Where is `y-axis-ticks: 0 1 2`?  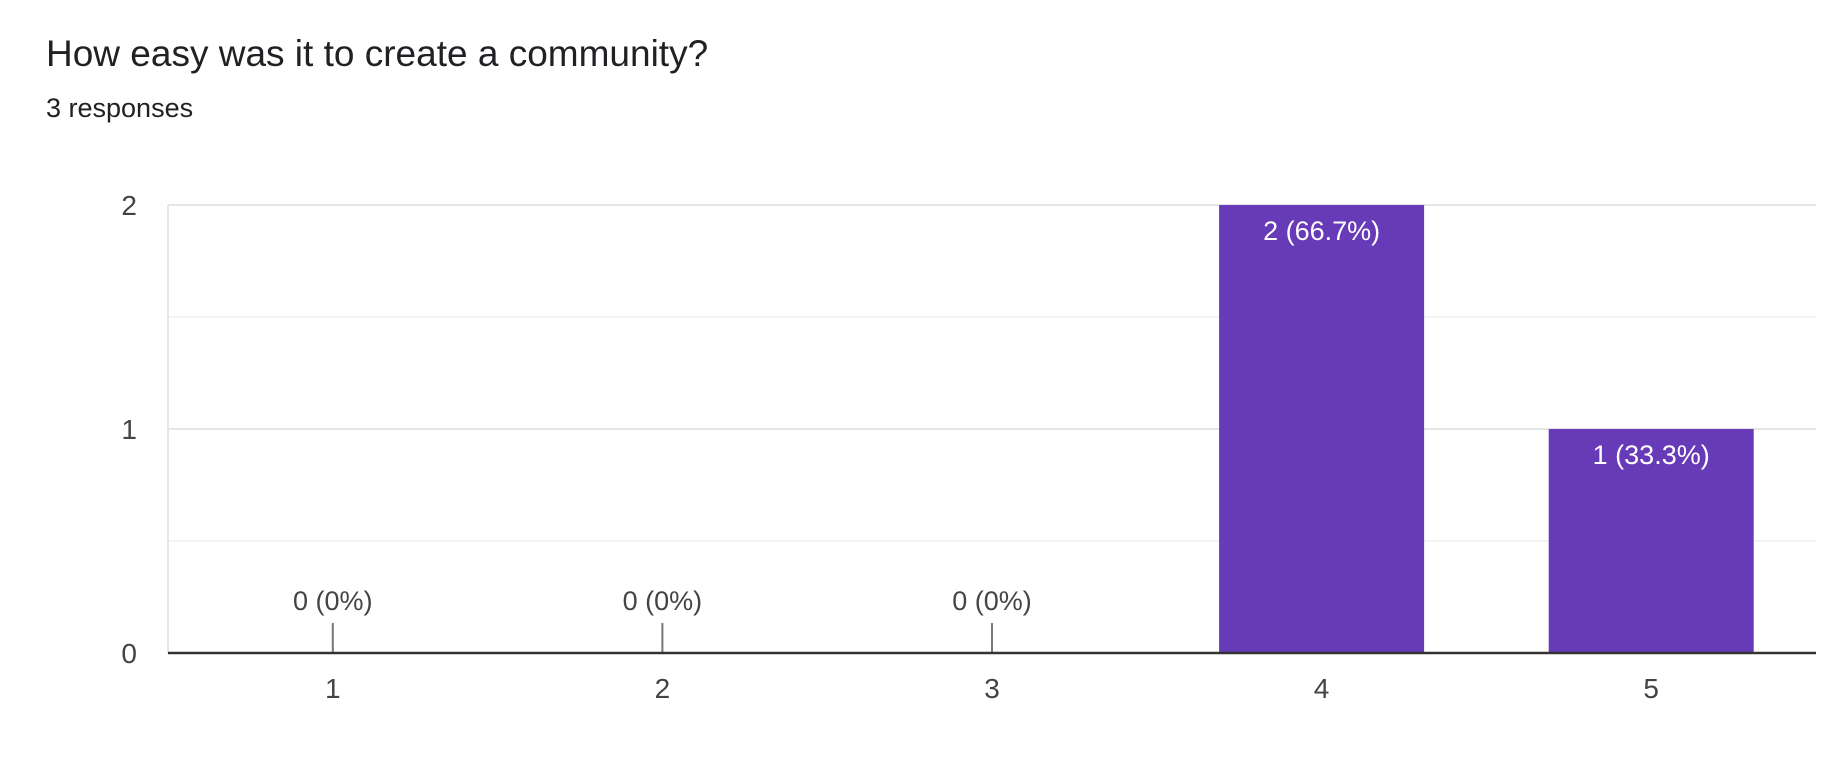 y-axis-ticks: 0 1 2 is located at coordinates (129, 429).